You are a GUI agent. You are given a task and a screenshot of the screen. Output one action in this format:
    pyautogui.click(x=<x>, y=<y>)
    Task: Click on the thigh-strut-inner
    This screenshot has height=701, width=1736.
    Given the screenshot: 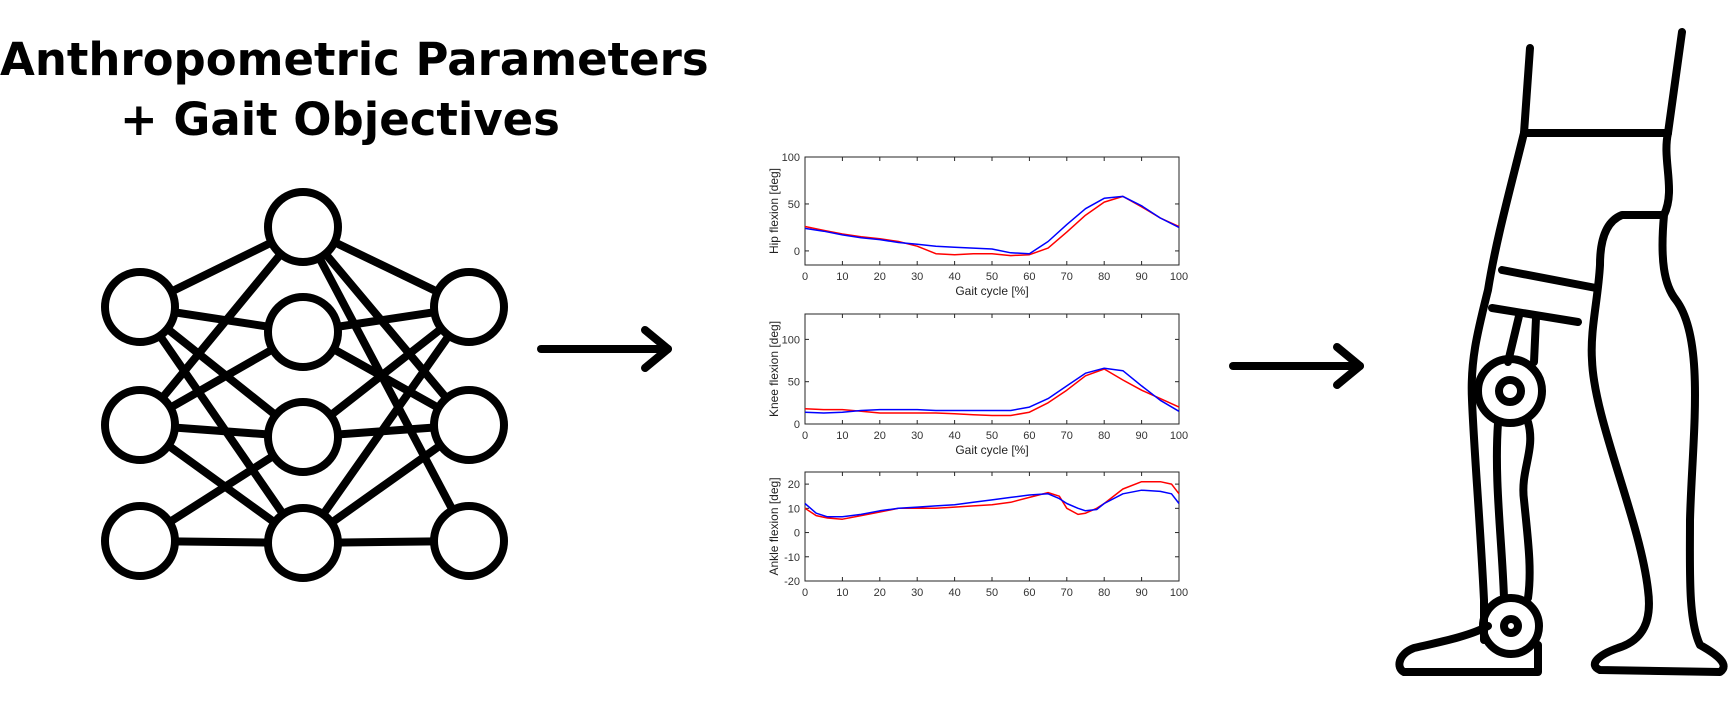 What is the action you would take?
    pyautogui.click(x=1535, y=340)
    